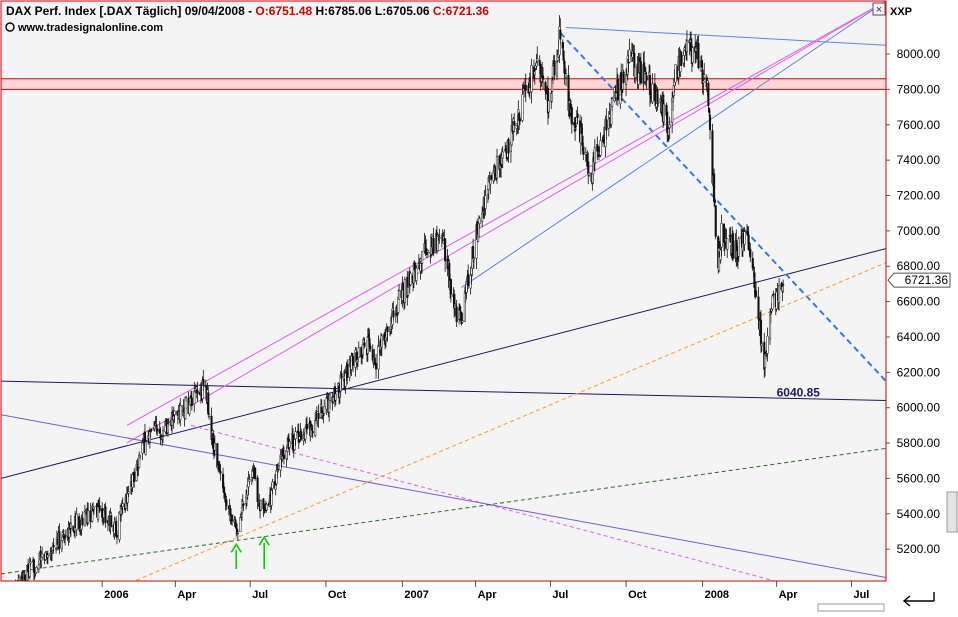 The height and width of the screenshot is (617, 958). Describe the element at coordinates (789, 595) in the screenshot. I see `x-tick-label: Apr` at that location.